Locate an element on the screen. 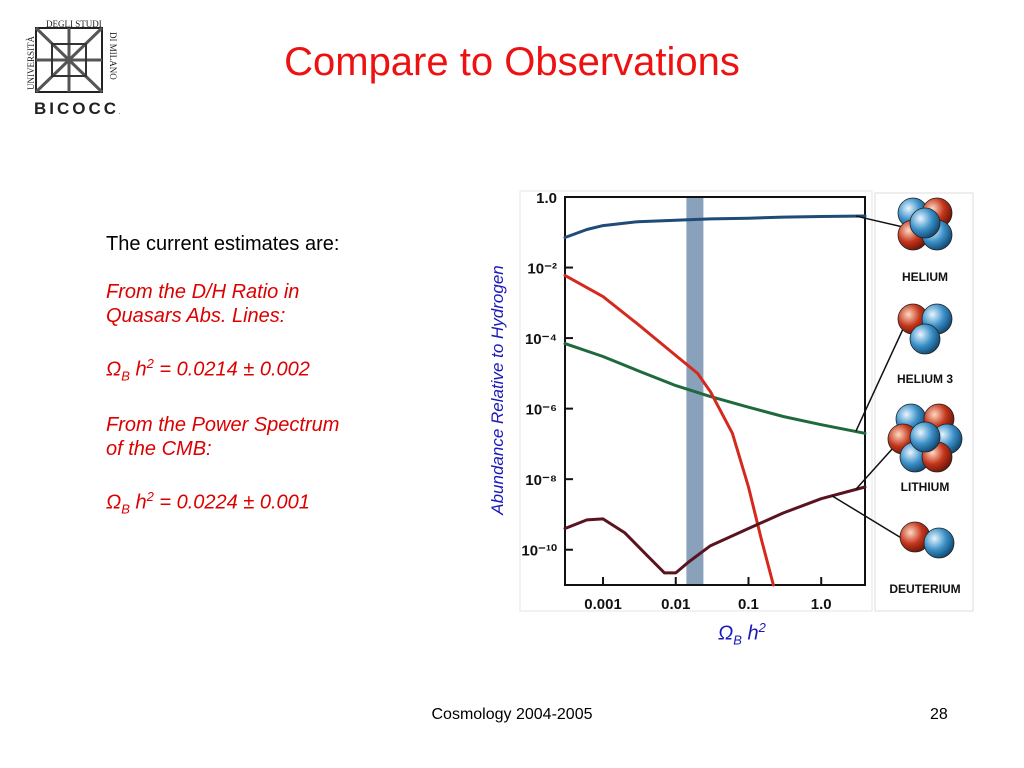  y-tick-label: 10⁻⁶ is located at coordinates (541, 410).